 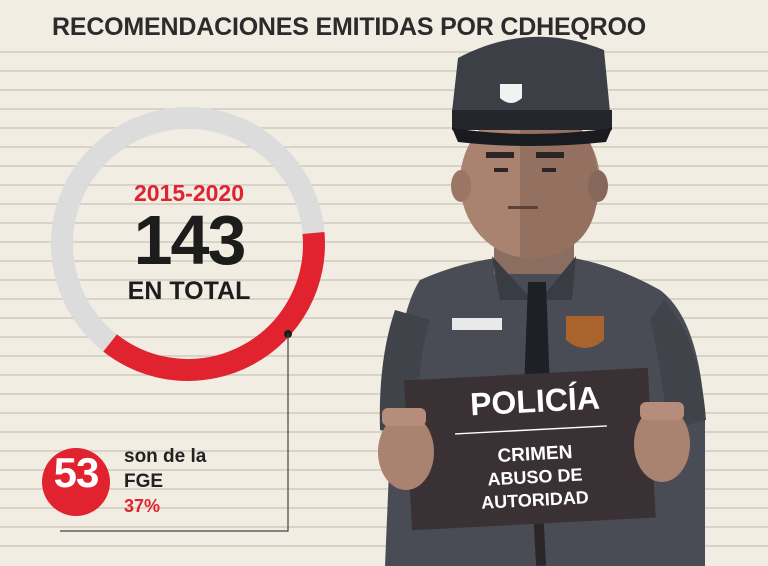 What do you see at coordinates (214, 306) in the screenshot?
I see `ring-progress-arc` at bounding box center [214, 306].